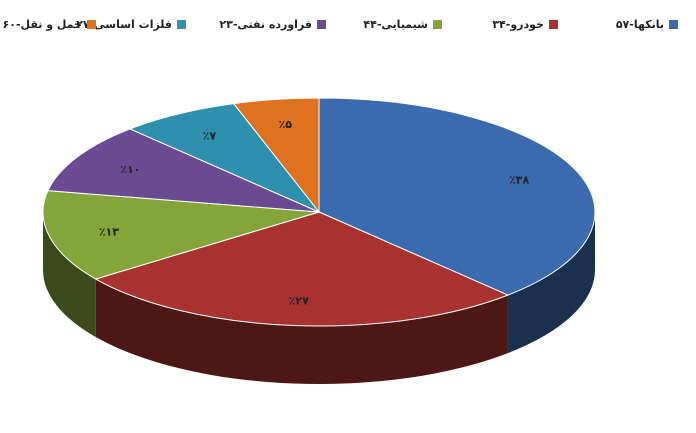 The image size is (696, 433). I want to click on legend-label: حمل و نقل-۶۰, so click(42, 24).